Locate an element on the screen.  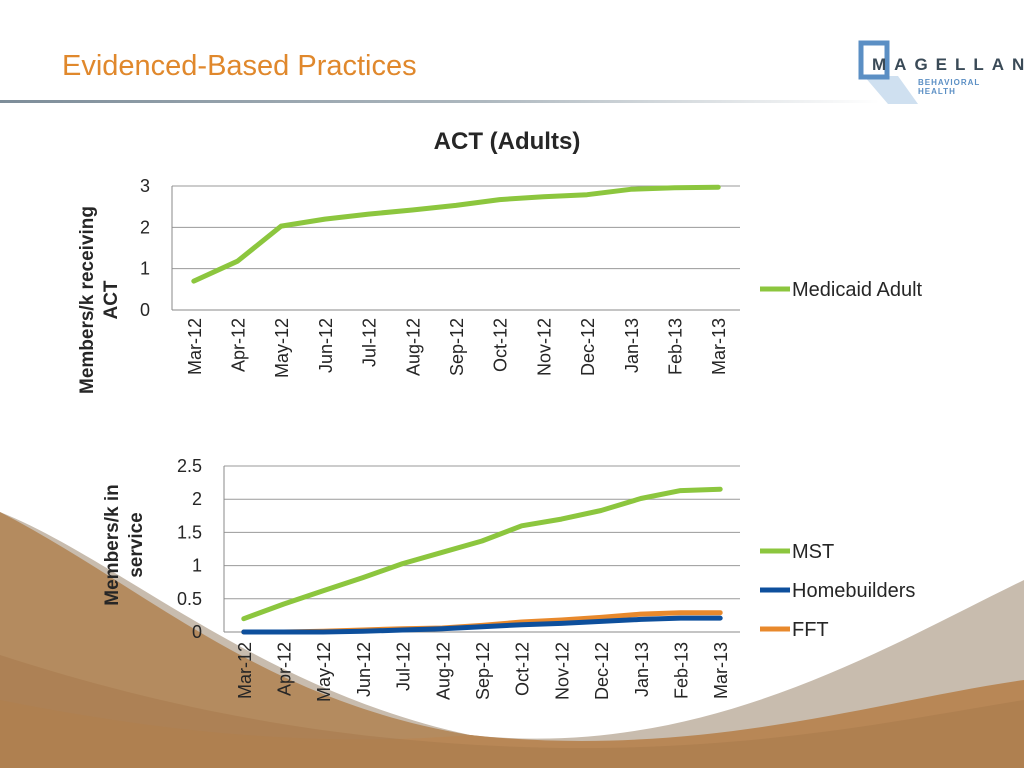
chart1-xtick-label: Aug-12 is located at coordinates (413, 347).